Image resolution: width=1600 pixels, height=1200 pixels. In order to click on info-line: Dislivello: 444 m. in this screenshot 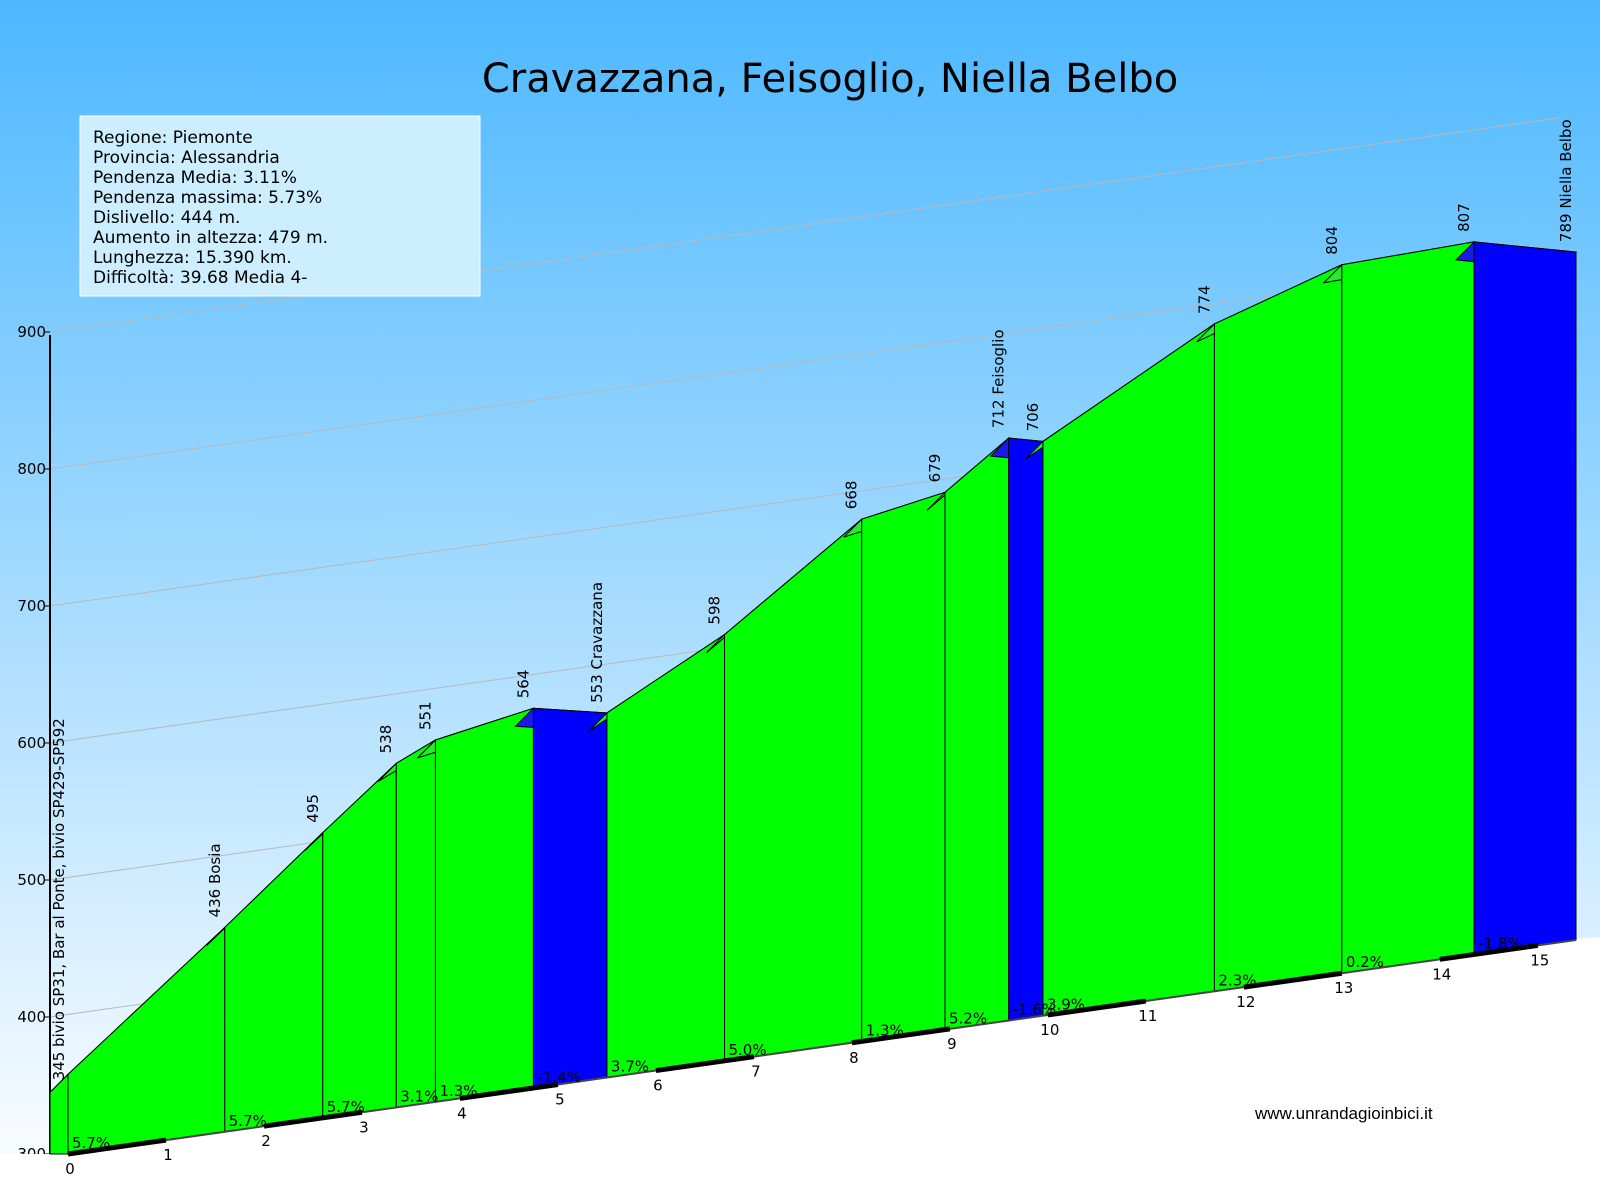, I will do `click(166, 218)`.